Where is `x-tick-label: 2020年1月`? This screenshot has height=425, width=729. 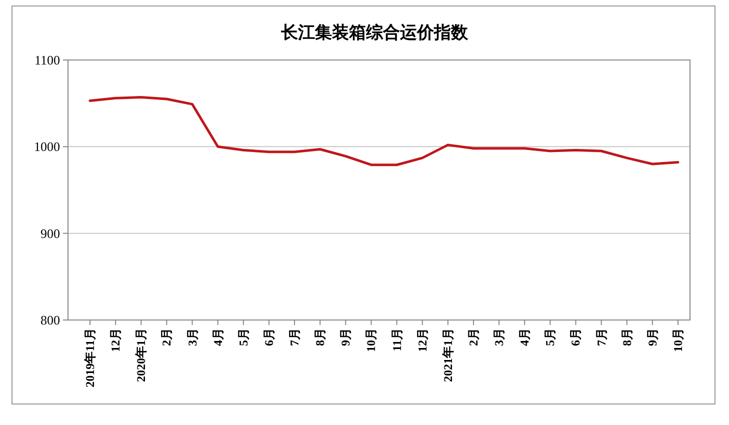 x-tick-label: 2020年1月 is located at coordinates (141, 355).